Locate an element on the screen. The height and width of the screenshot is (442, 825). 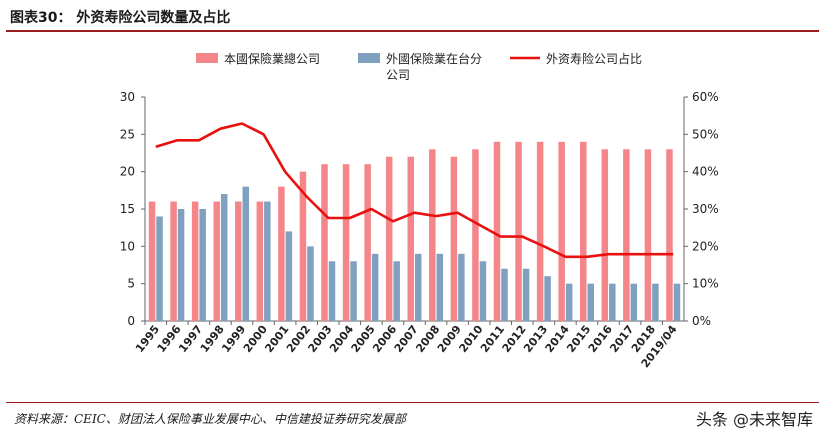
chart-legend: 本國保險業總公司 外國保險業在台分公司 外资寿险公司占比 is located at coordinates (419, 66).